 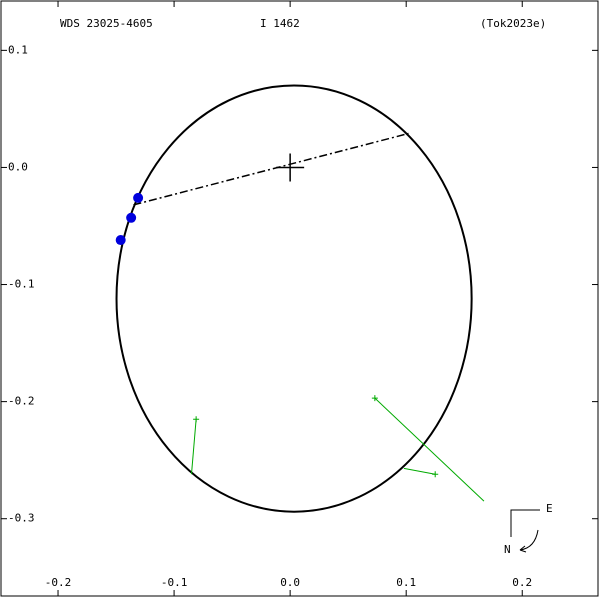 What do you see at coordinates (18, 49) in the screenshot?
I see `y-tick-label: 0.1` at bounding box center [18, 49].